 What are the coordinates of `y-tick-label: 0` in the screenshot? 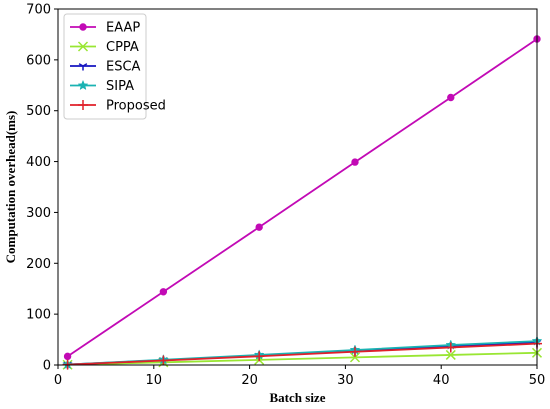 It's located at (47, 366).